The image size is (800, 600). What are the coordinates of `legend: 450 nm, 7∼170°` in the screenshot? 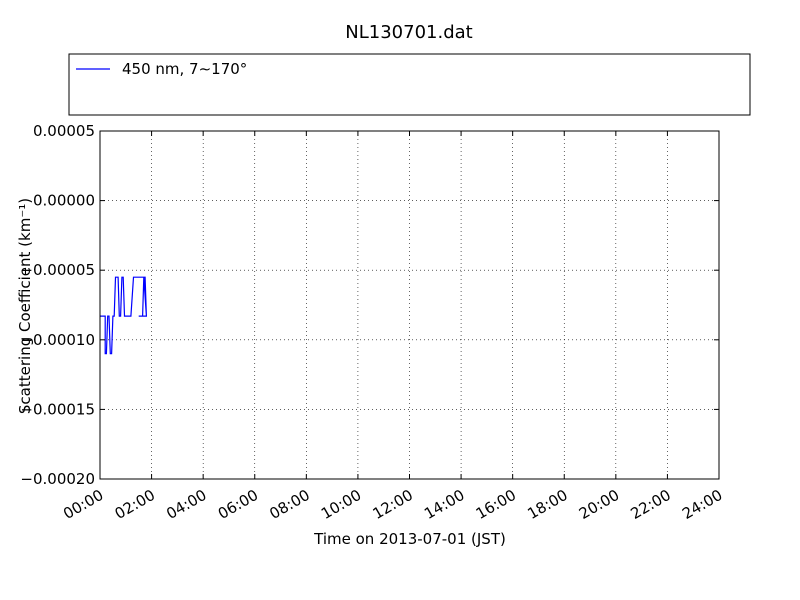 It's located at (409, 84).